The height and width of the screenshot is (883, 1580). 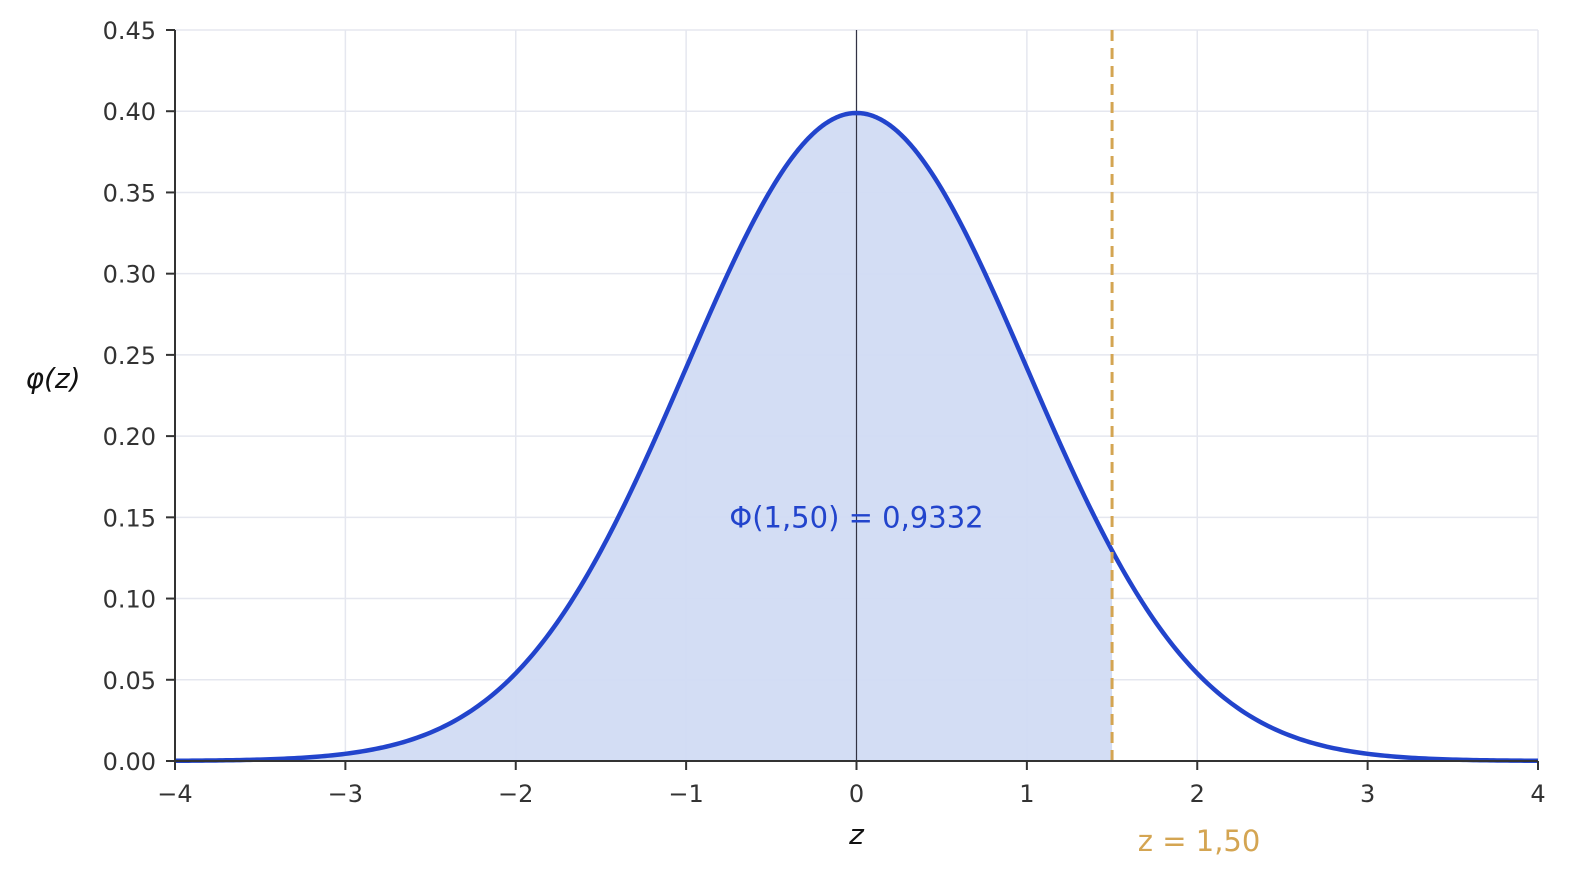 I want to click on x-tick-label-0: −4, so click(x=174, y=794).